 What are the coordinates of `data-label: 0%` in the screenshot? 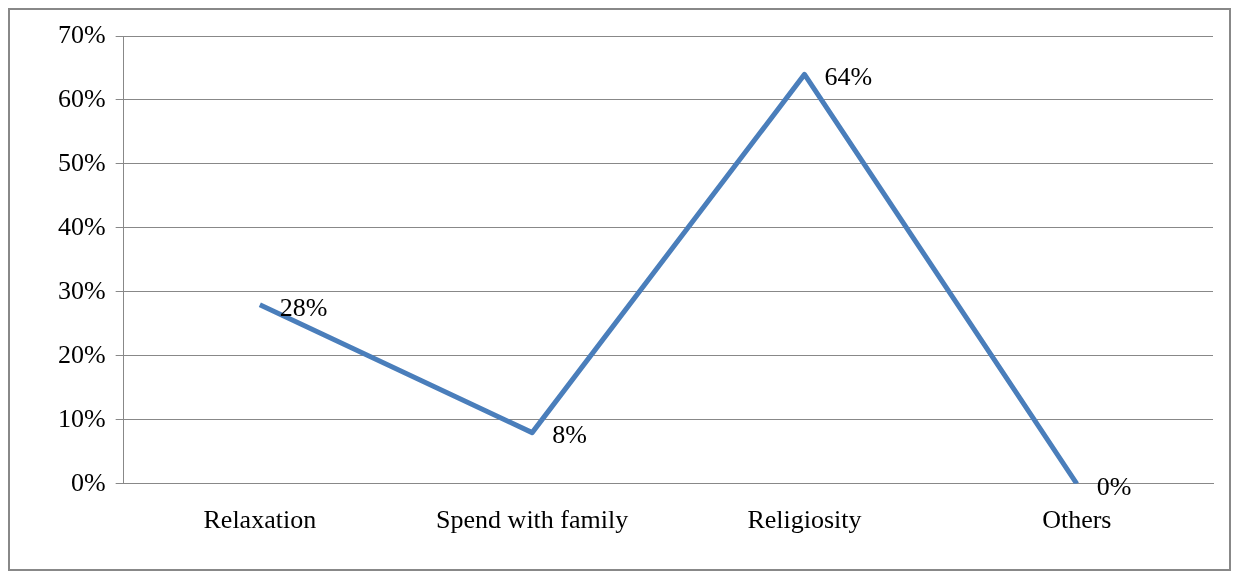 It's located at (1114, 486).